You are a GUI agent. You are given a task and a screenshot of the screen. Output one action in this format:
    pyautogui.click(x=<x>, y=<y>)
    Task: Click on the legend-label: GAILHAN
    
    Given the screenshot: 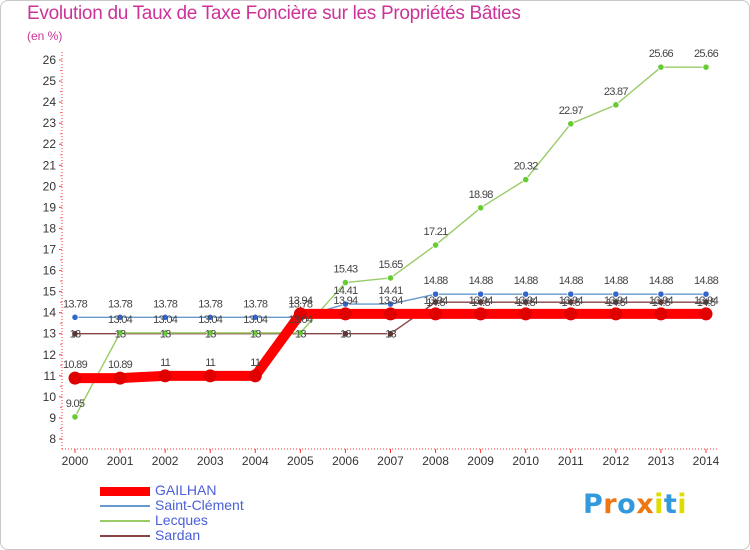 What is the action you would take?
    pyautogui.click(x=186, y=490)
    